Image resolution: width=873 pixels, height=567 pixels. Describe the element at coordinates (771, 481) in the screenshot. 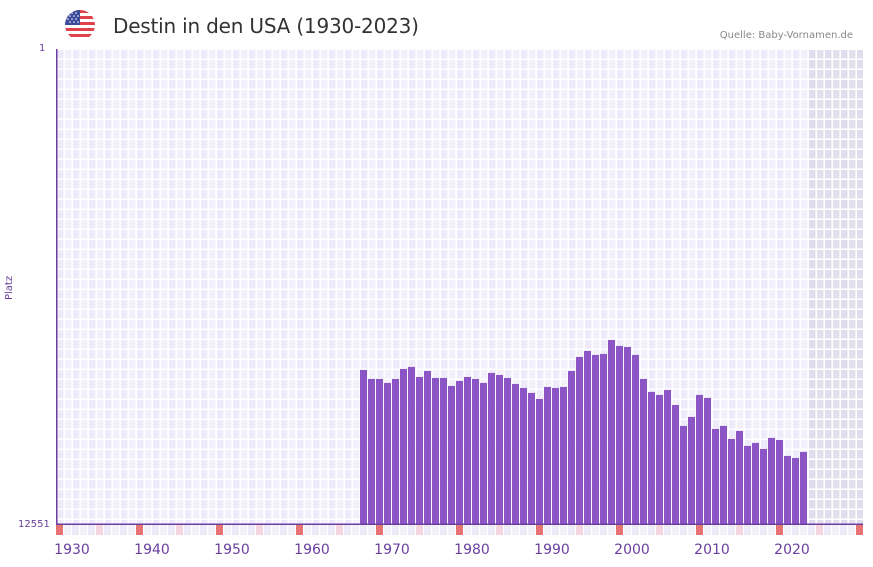

I see `bar-2017` at that location.